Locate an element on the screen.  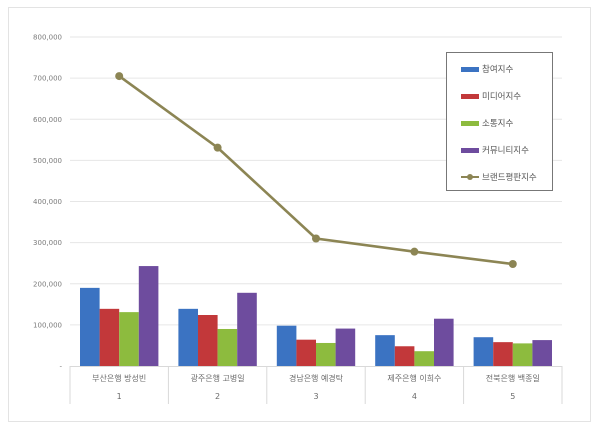
legend-item-communication: 소통지수 is located at coordinates (487, 123).